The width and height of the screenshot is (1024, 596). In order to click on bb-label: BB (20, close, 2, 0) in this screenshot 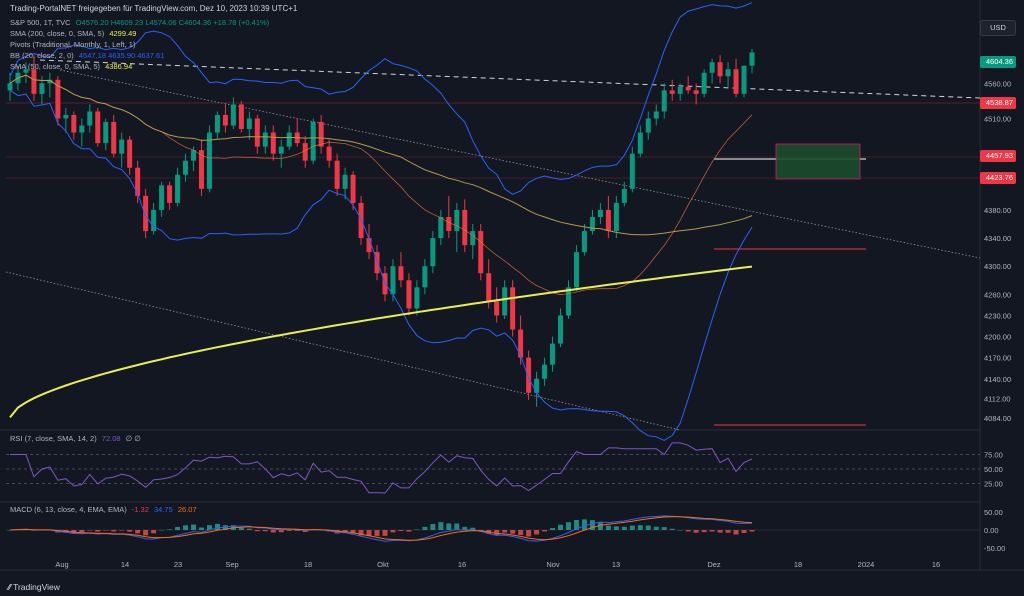, I will do `click(42, 55)`.